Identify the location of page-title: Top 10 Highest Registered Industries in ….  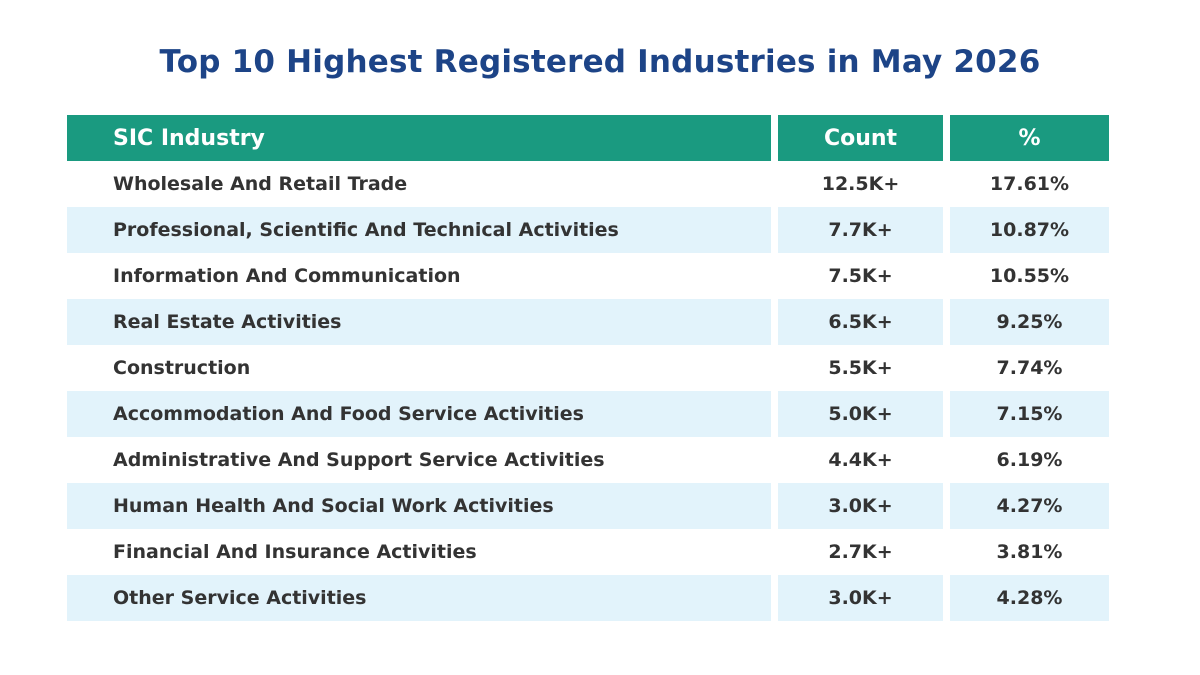
(600, 62).